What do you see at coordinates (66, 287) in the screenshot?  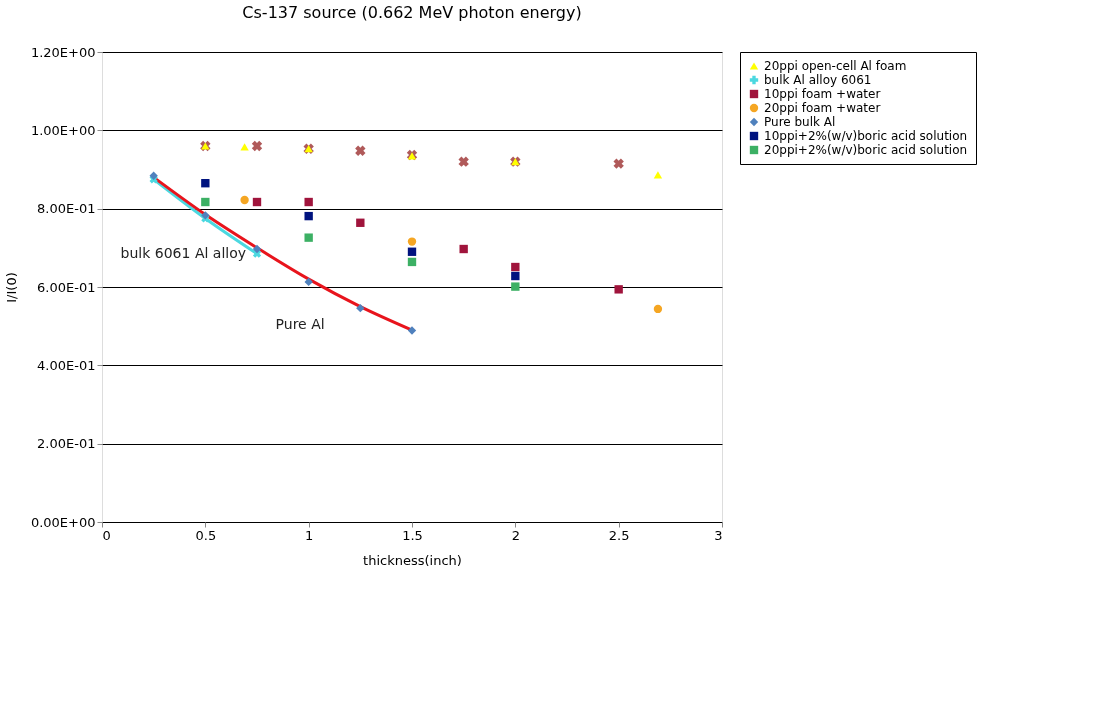 I see `y-tick-label: 6.00E-01` at bounding box center [66, 287].